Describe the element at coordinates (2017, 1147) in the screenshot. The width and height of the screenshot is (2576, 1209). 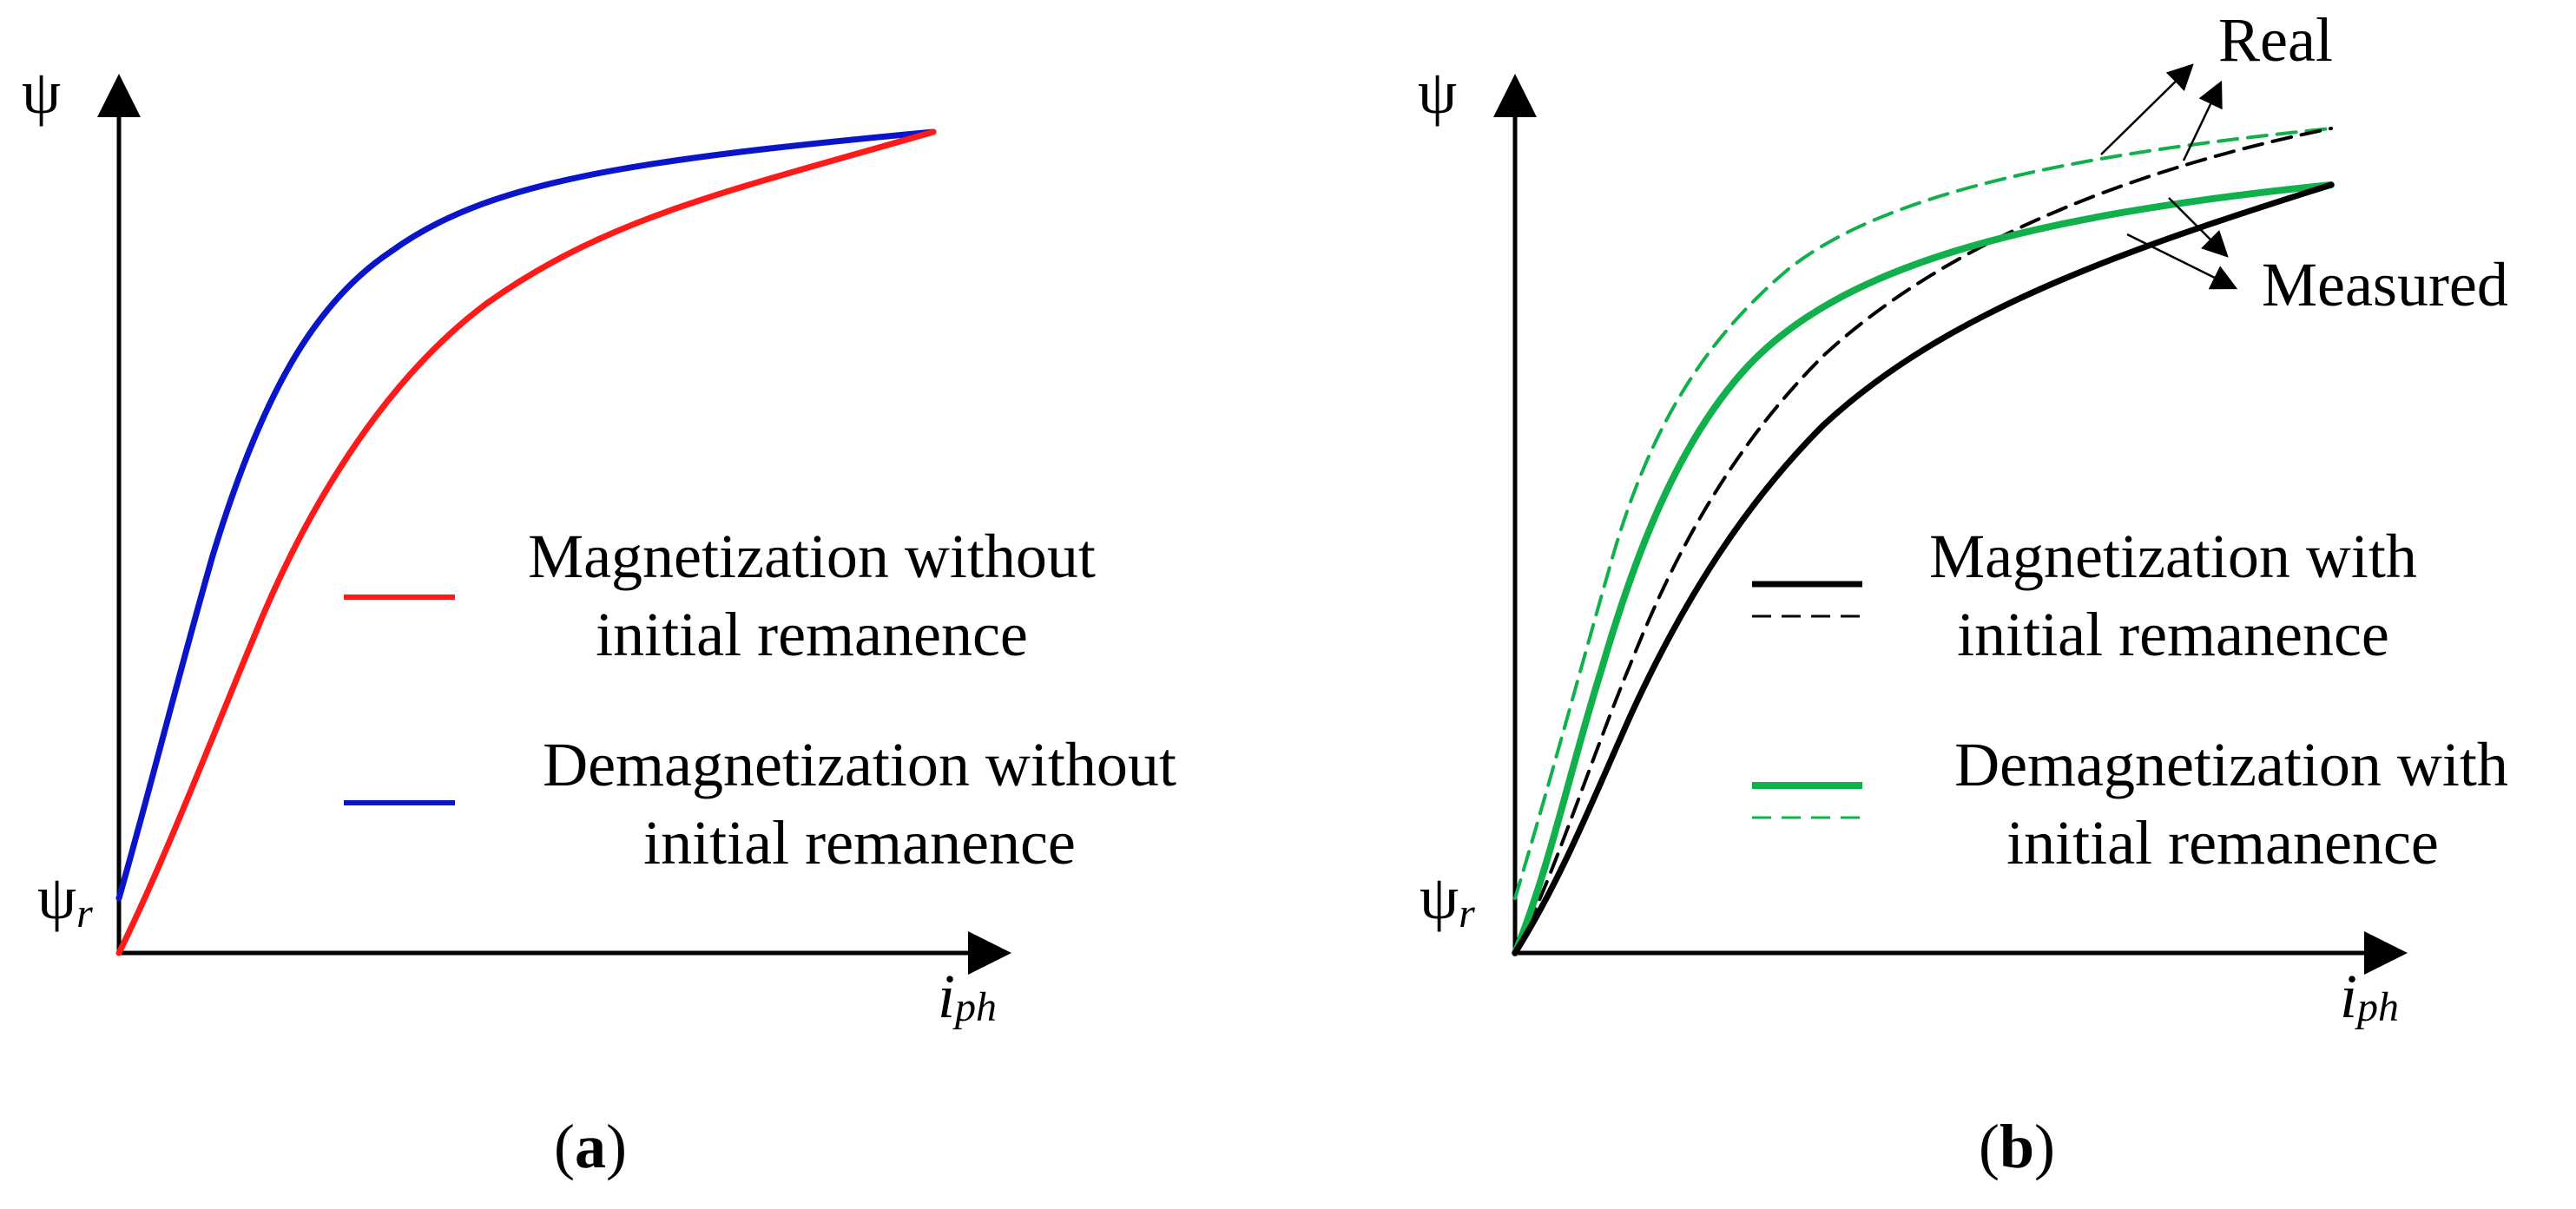
I see `panel-b-caption: (b)` at that location.